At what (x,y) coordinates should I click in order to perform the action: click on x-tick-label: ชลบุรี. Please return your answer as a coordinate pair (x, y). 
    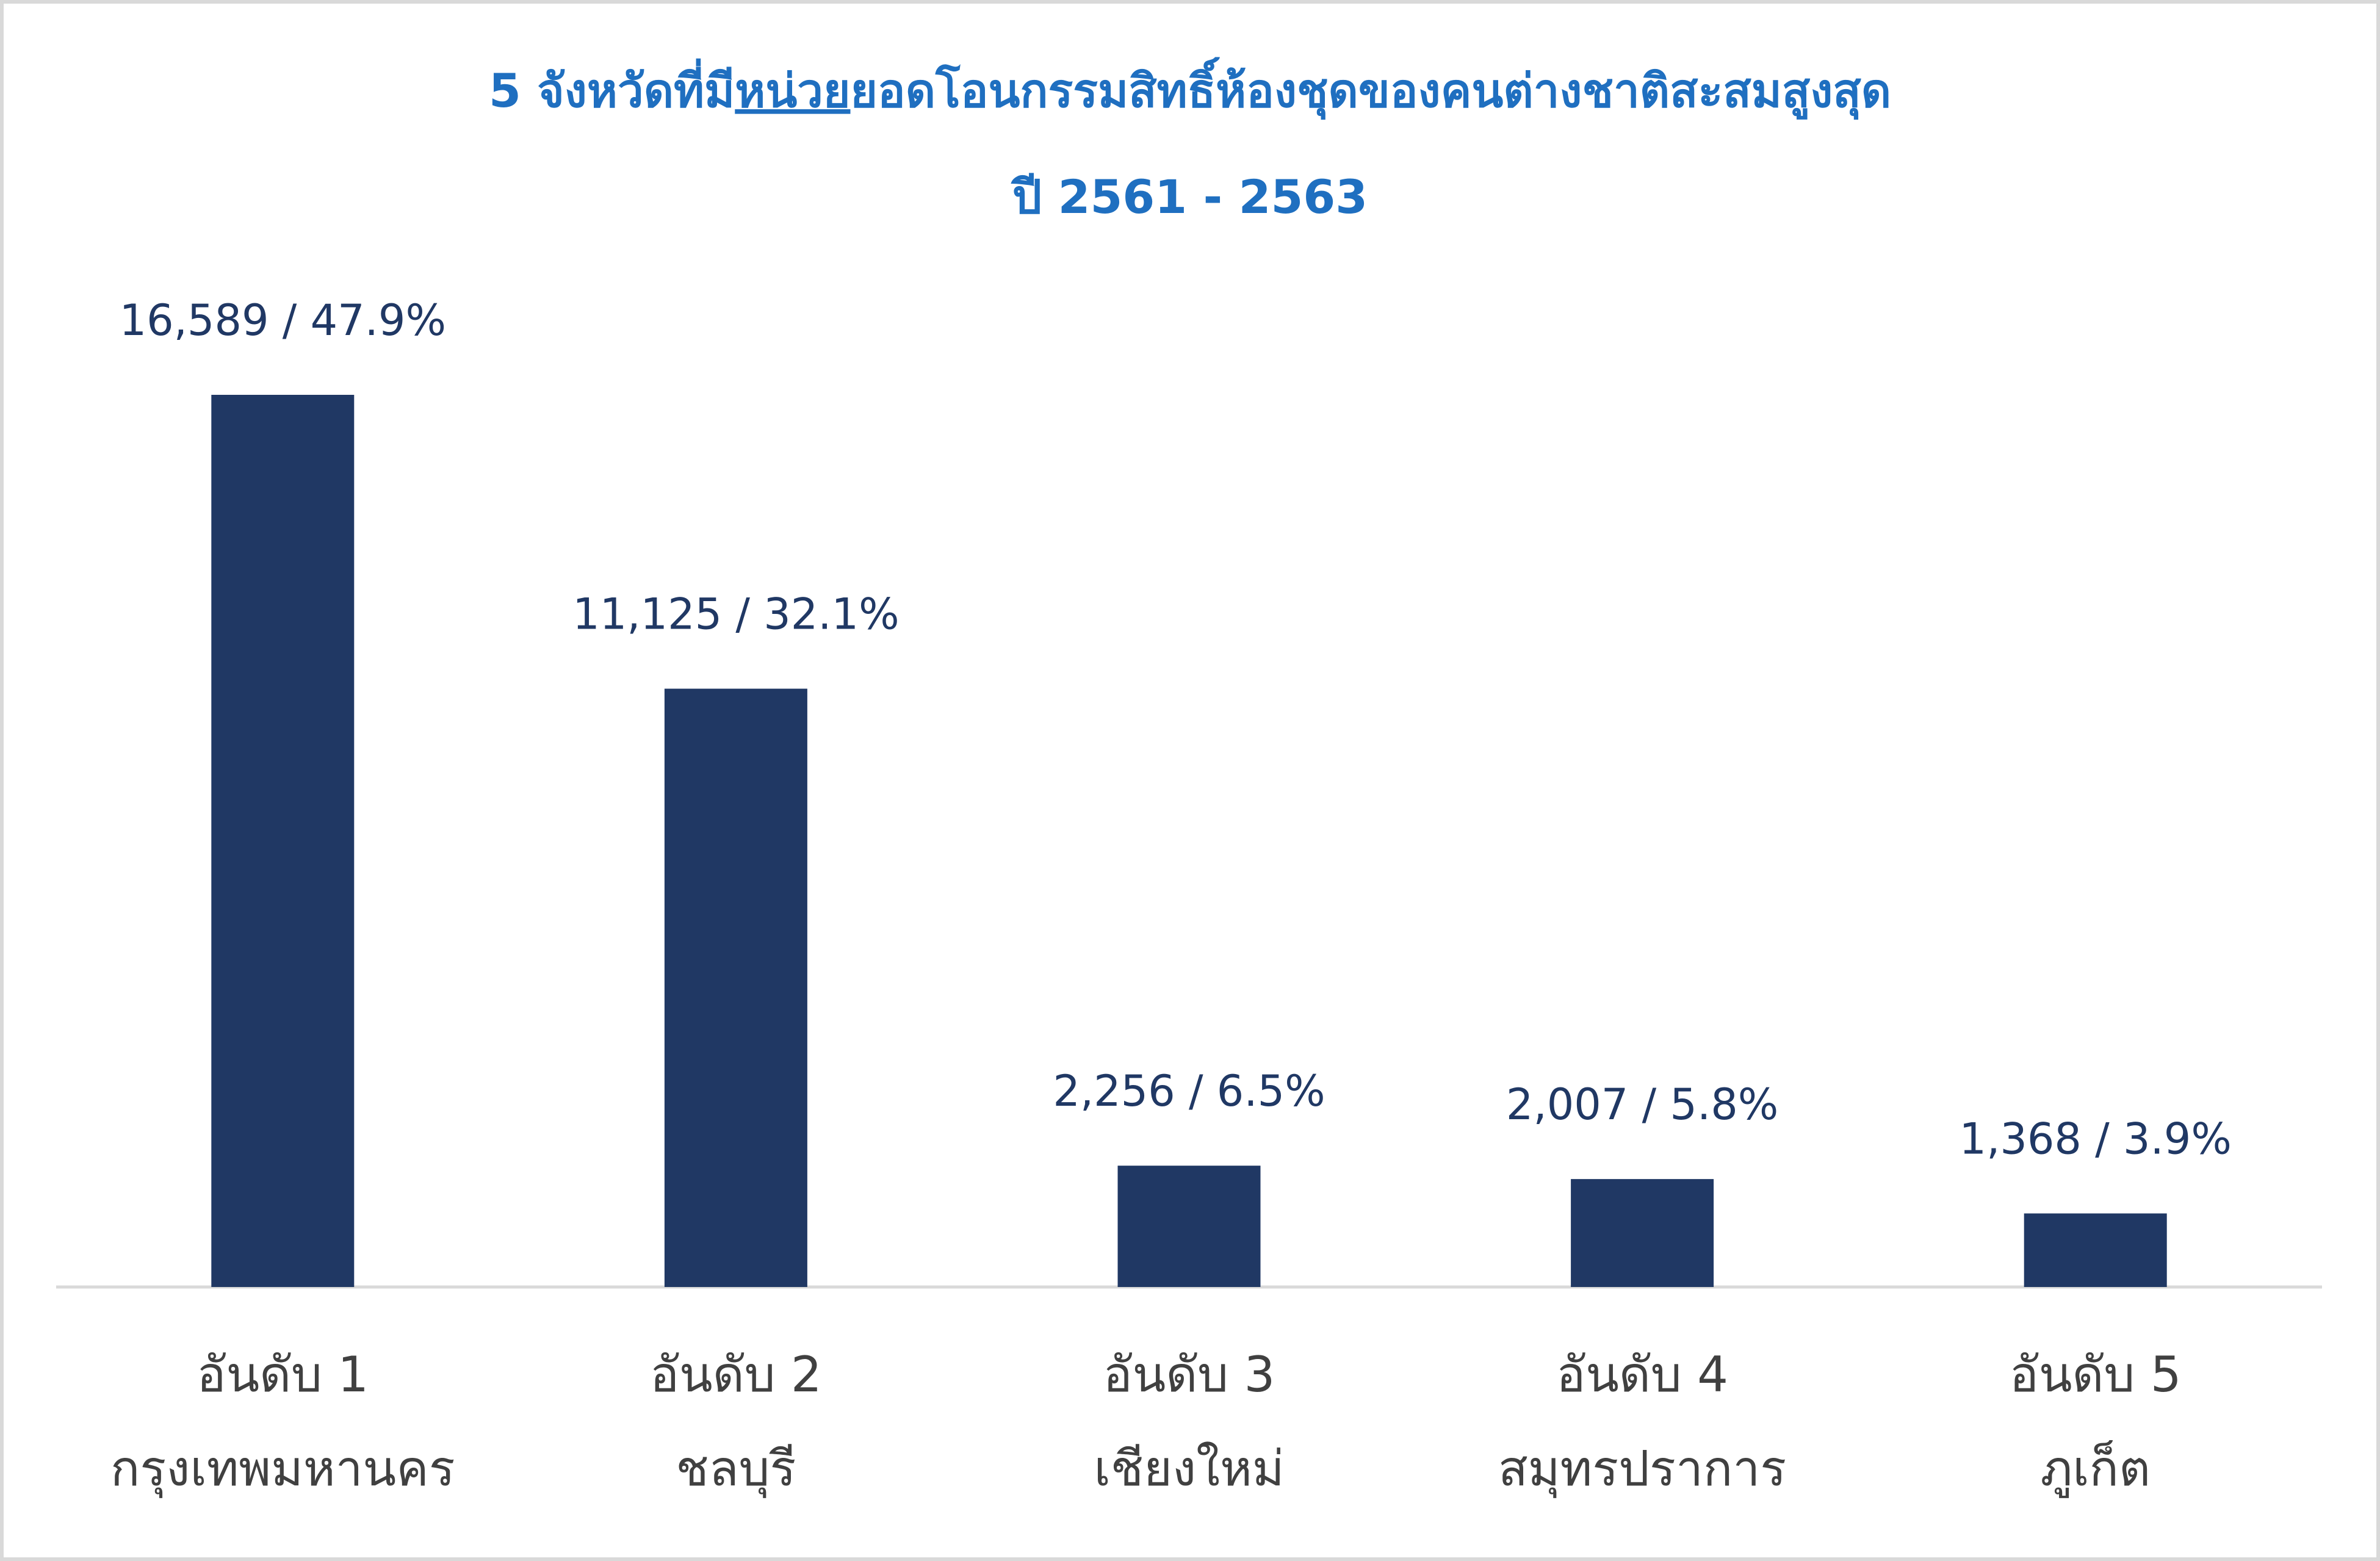
    Looking at the image, I should click on (736, 1469).